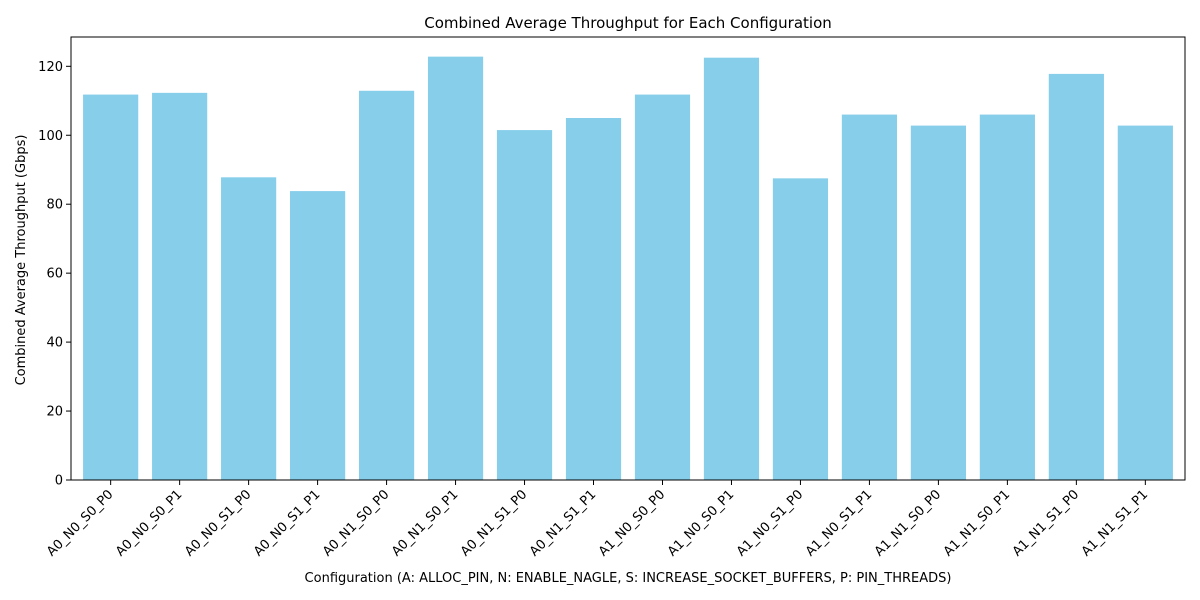 The width and height of the screenshot is (1200, 600). Describe the element at coordinates (318, 336) in the screenshot. I see `bar-A0_N0_S1_P1` at that location.